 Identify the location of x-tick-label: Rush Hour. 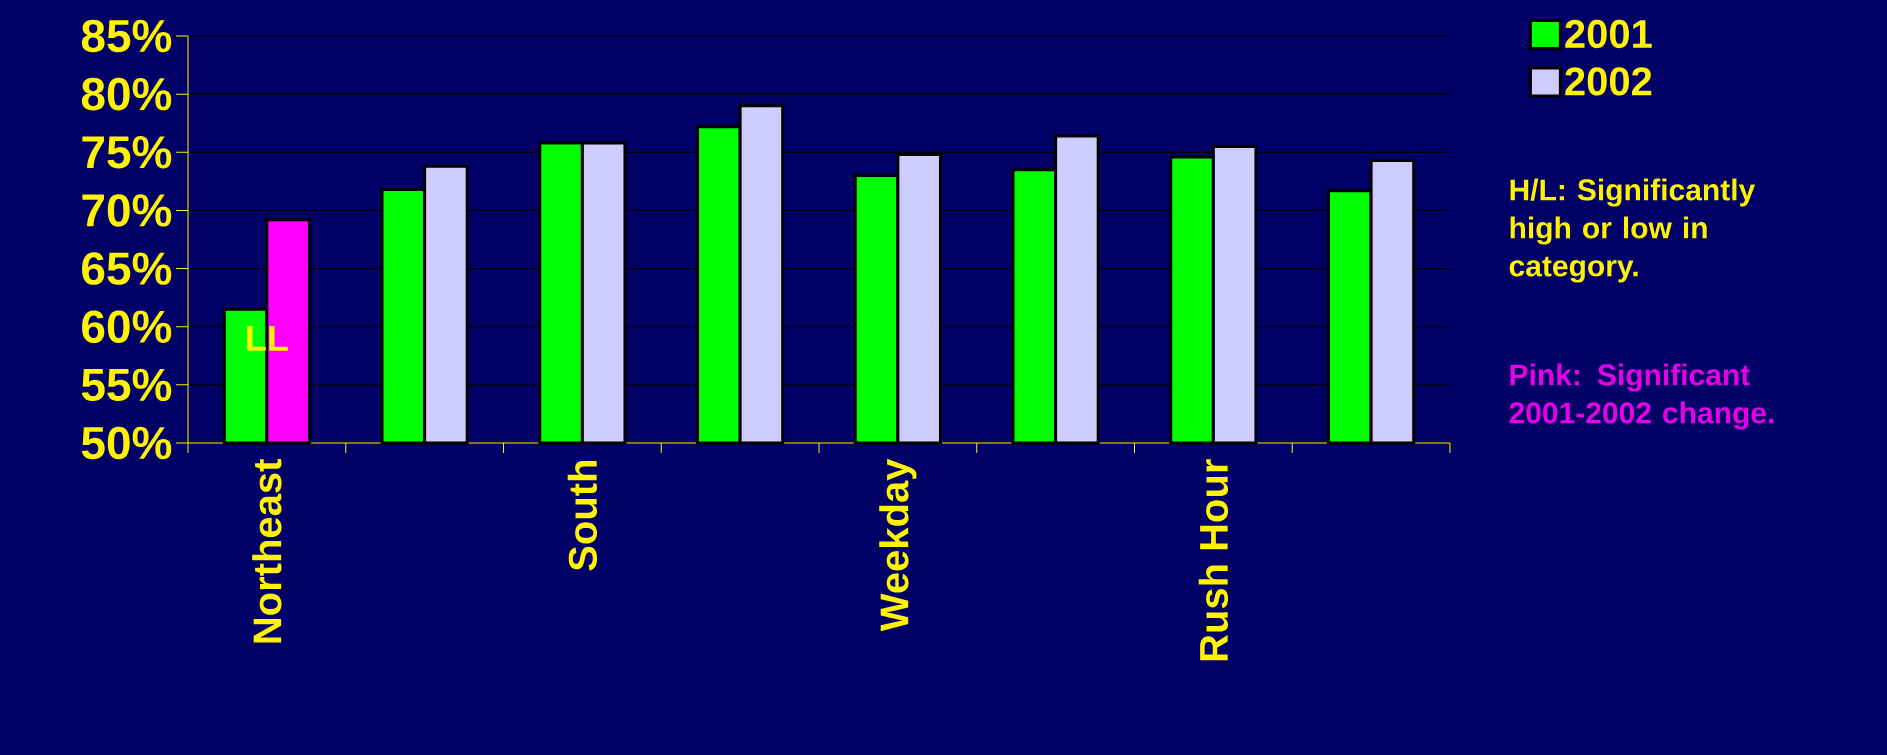
(1213, 560).